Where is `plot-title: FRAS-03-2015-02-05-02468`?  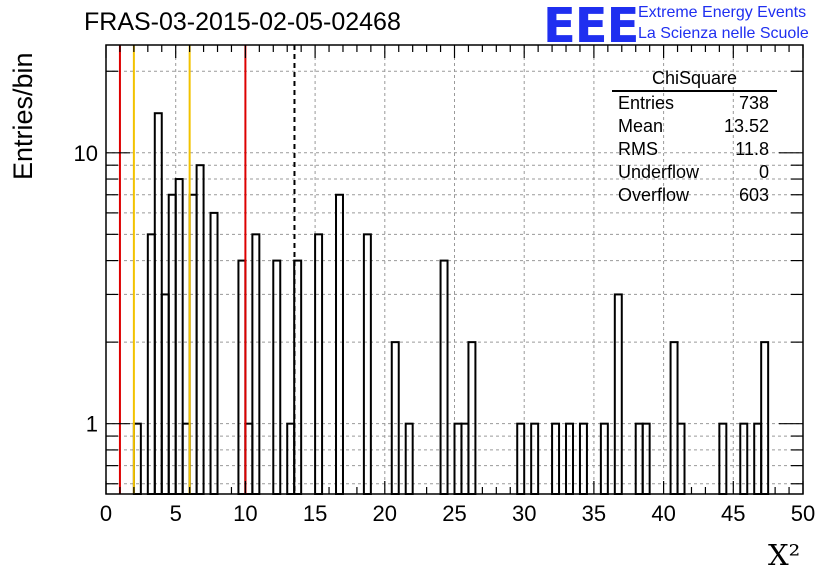 plot-title: FRAS-03-2015-02-05-02468 is located at coordinates (242, 22).